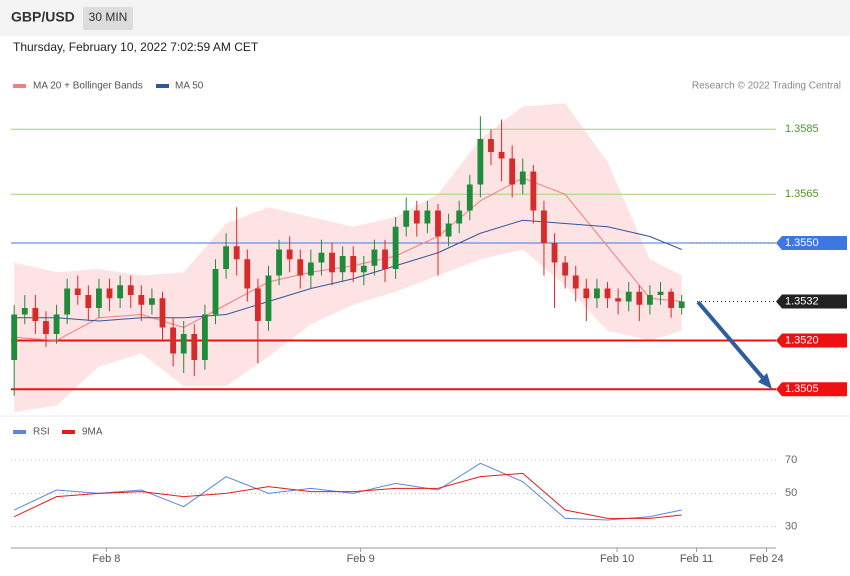 The height and width of the screenshot is (576, 850). What do you see at coordinates (766, 86) in the screenshot?
I see `credit: Research © 2022 Trading Central` at bounding box center [766, 86].